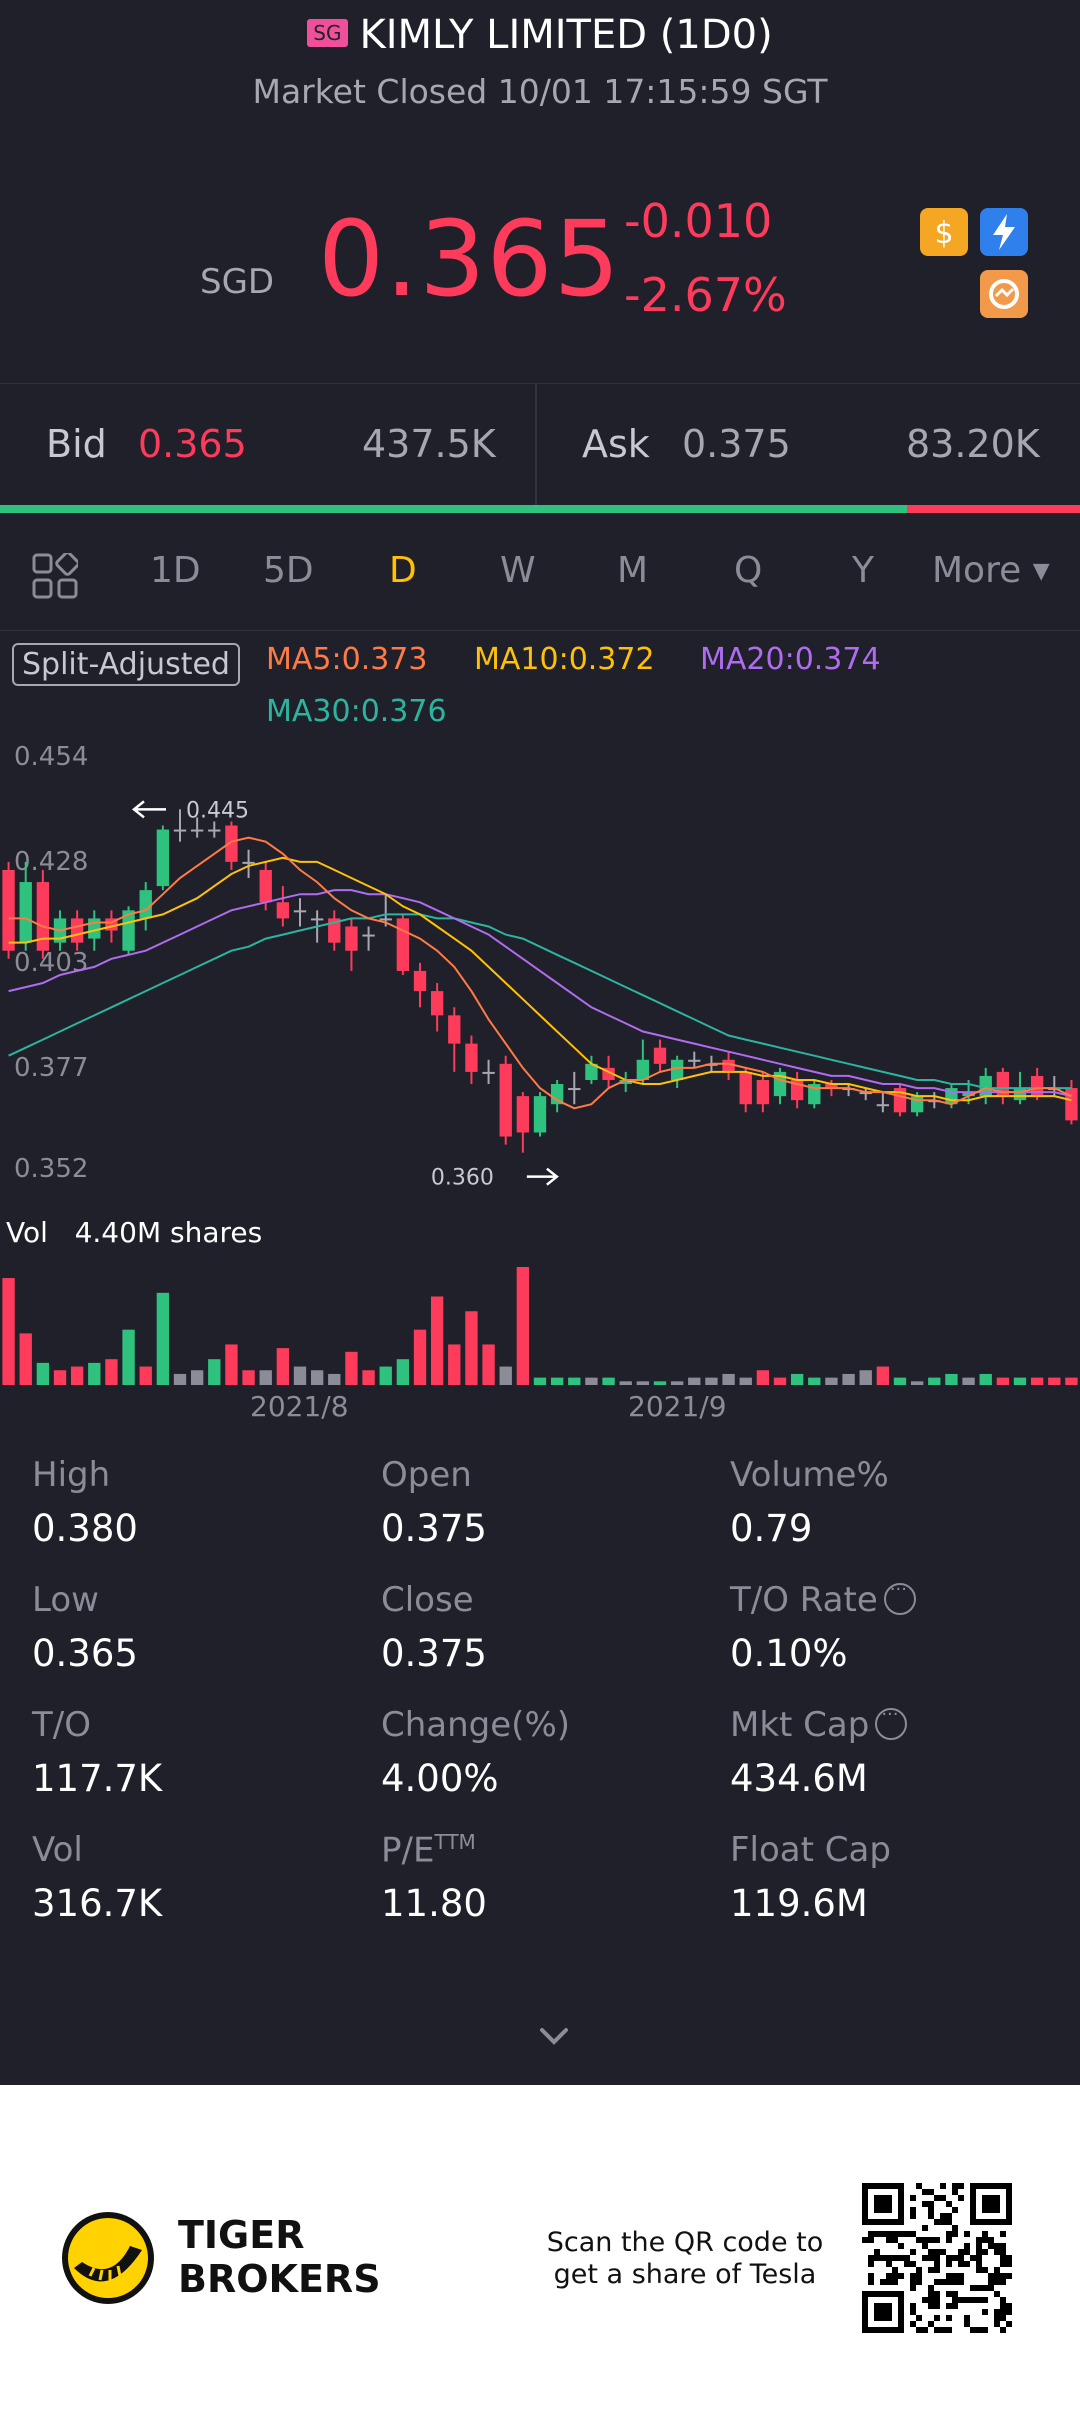  I want to click on stock-title: KIMLY LIMITED (1D0), so click(566, 35).